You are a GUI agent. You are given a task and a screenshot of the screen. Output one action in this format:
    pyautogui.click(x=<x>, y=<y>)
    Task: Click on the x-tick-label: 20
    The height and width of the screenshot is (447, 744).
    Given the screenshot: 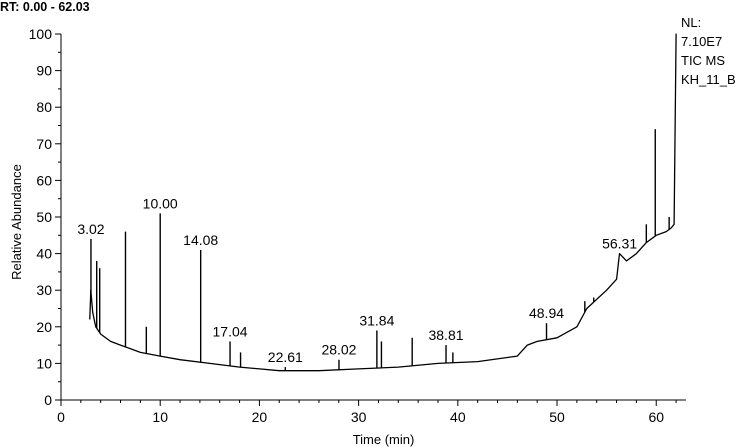 What is the action you would take?
    pyautogui.click(x=260, y=417)
    